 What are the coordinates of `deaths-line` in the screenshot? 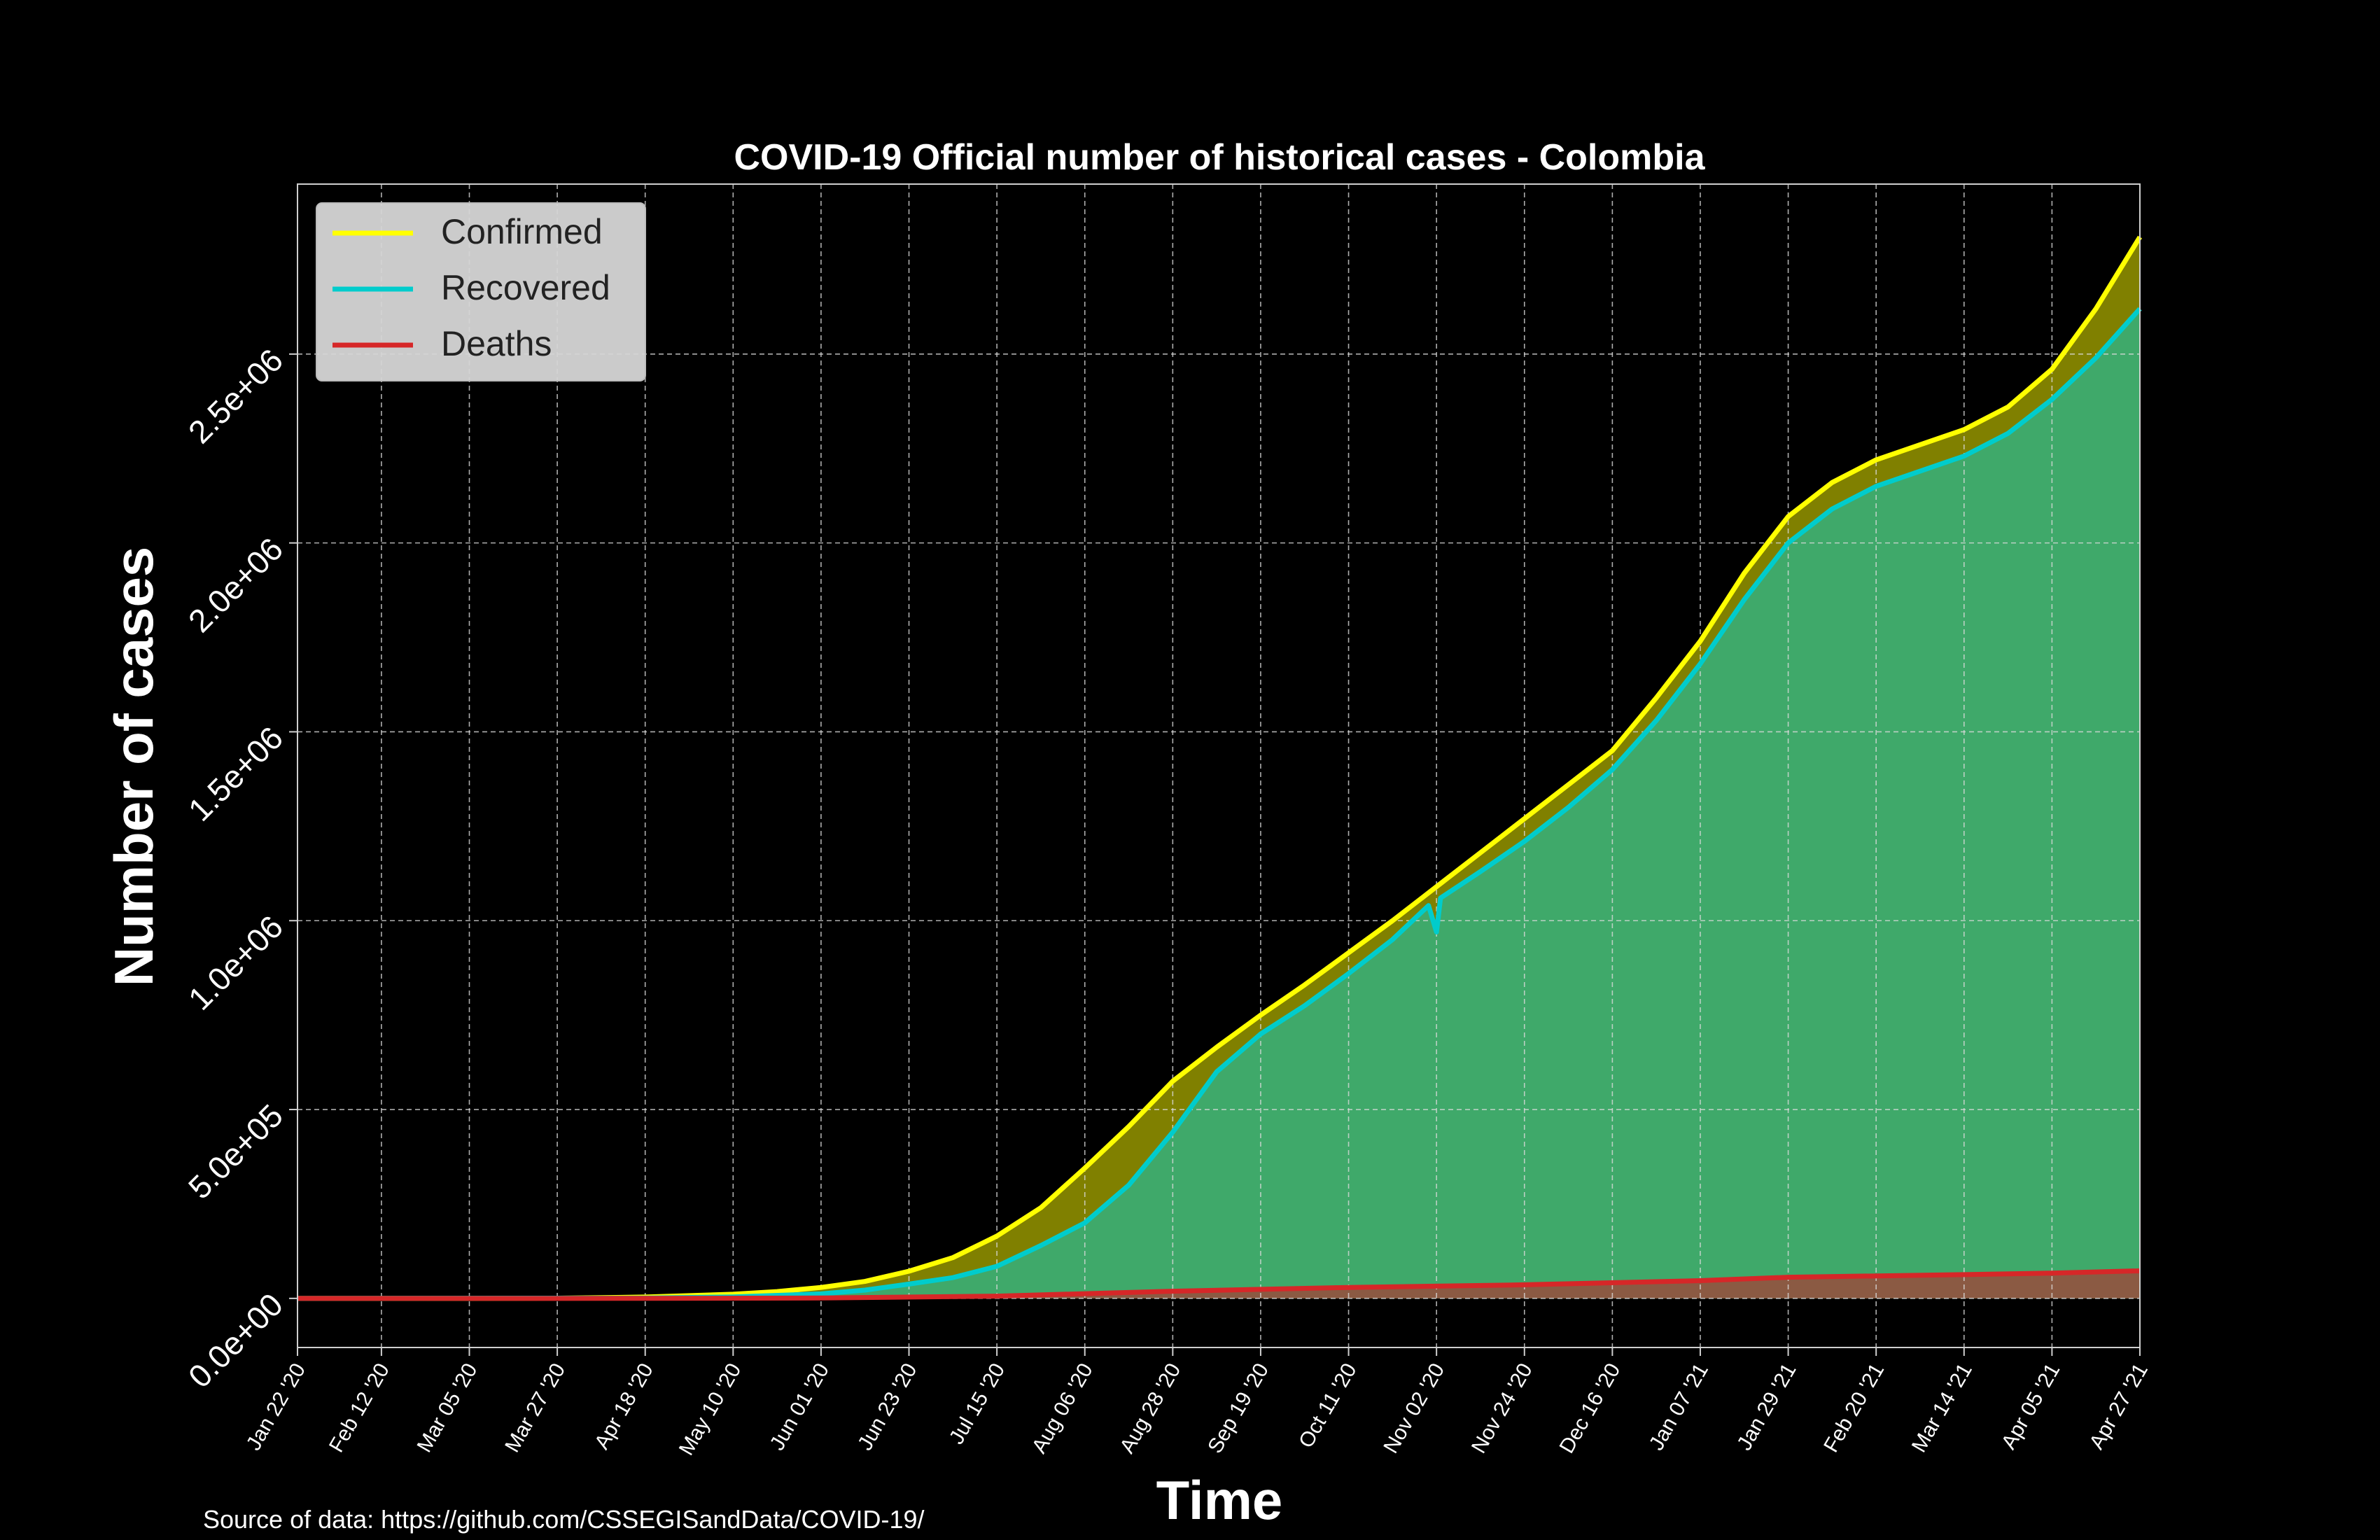 It's located at (1219, 1284).